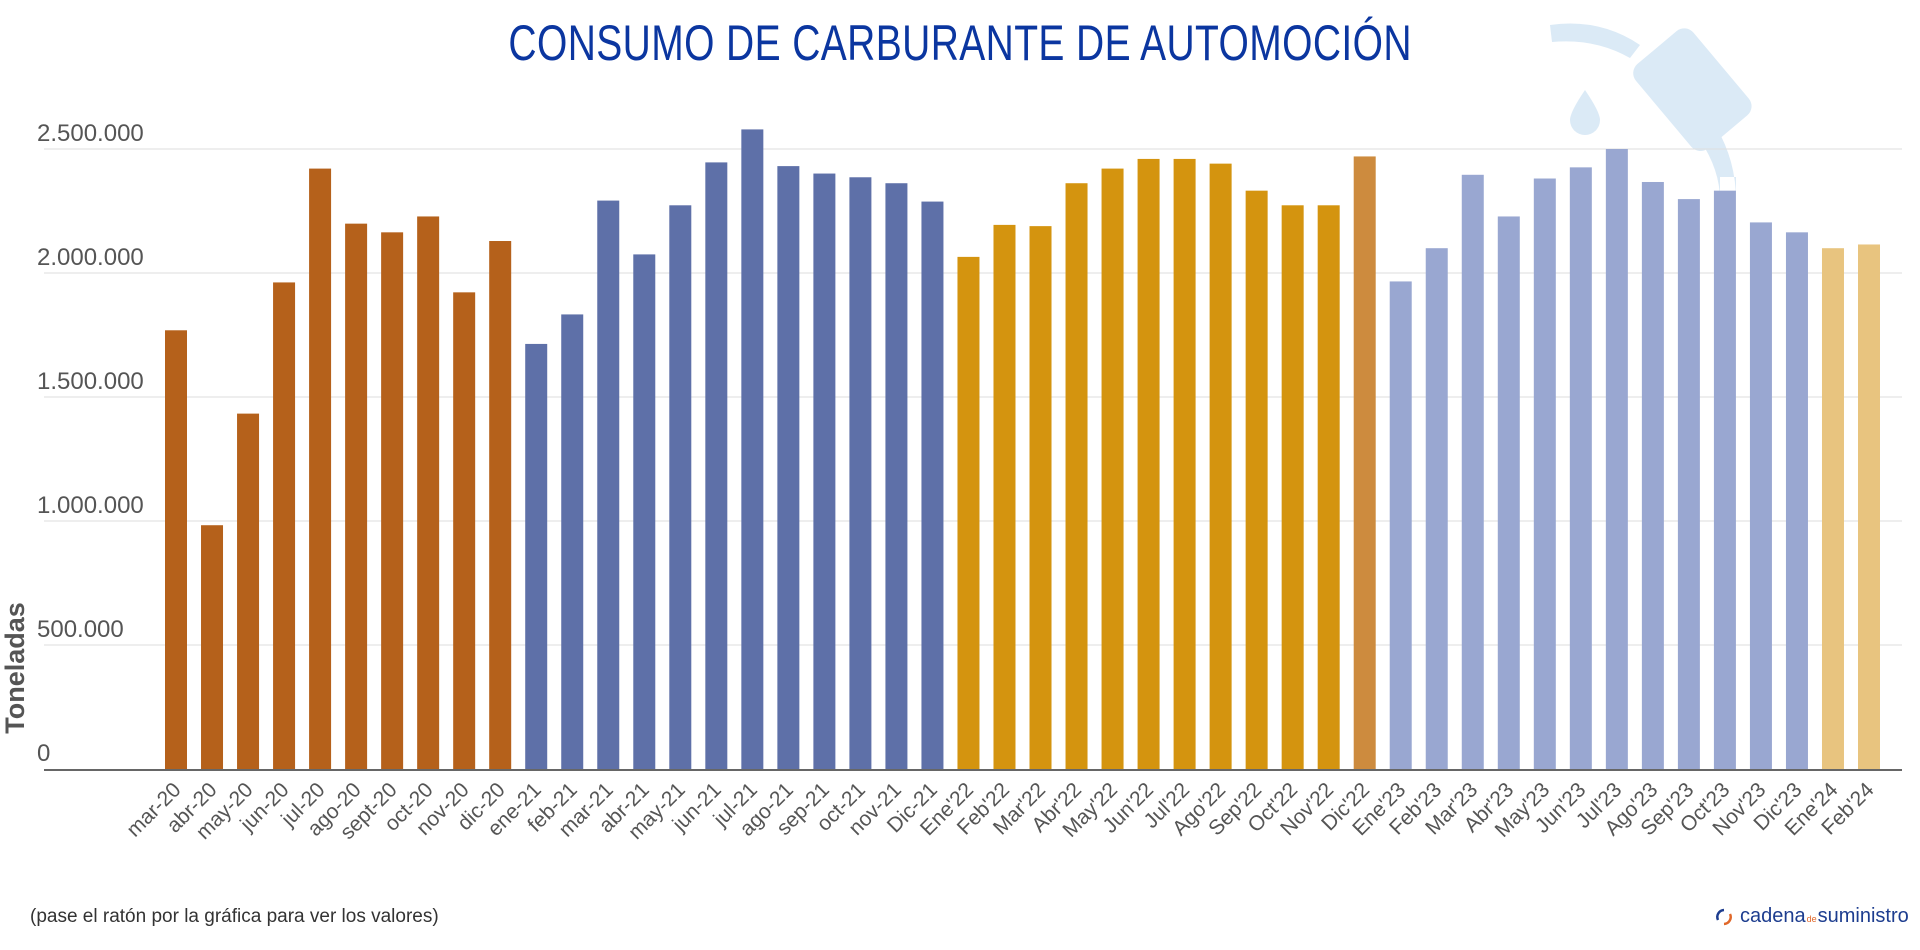 This screenshot has width=1920, height=950. What do you see at coordinates (1544, 474) in the screenshot?
I see `bar-May'23` at bounding box center [1544, 474].